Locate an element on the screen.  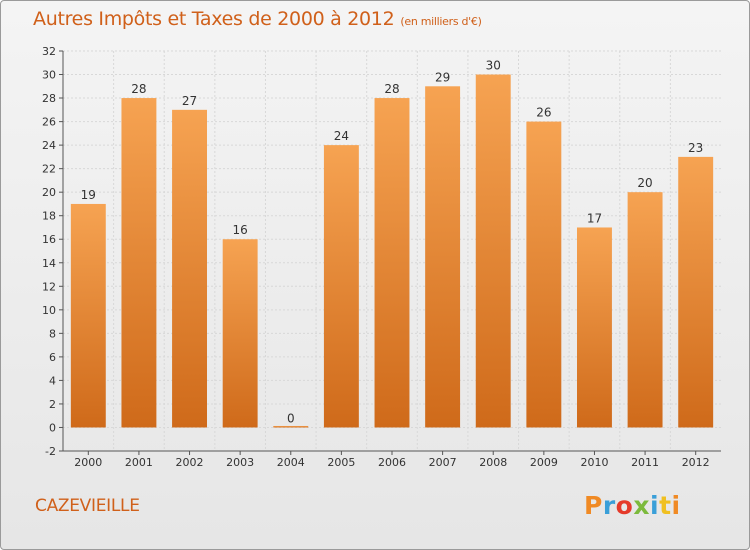
y-tick-label: 16 is located at coordinates (49, 239).